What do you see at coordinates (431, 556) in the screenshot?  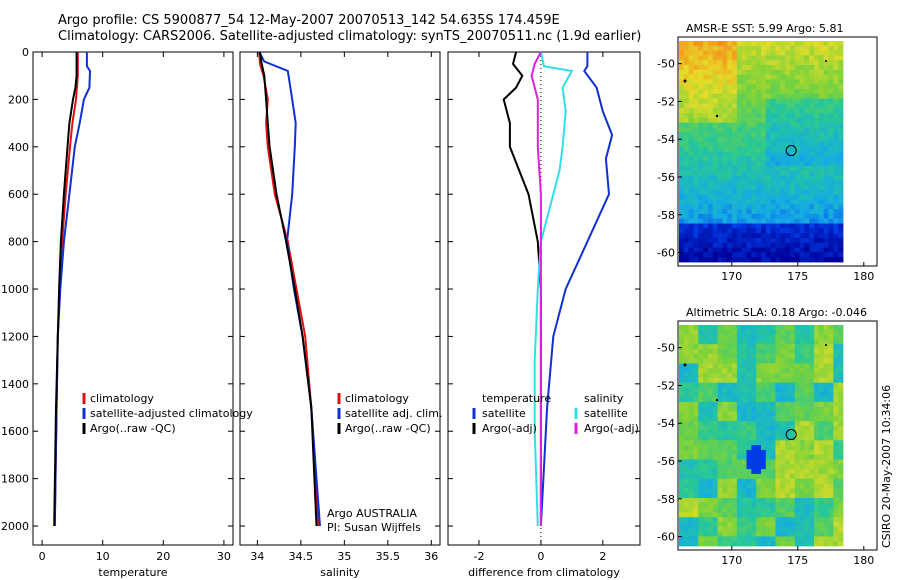 I see `salinity-xtick-label: 36` at bounding box center [431, 556].